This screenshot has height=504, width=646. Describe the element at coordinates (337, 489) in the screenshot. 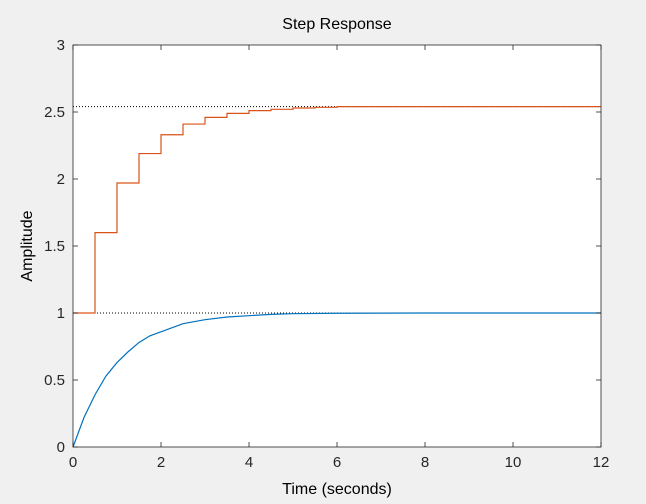

I see `x-axis-label: Time (seconds)` at that location.